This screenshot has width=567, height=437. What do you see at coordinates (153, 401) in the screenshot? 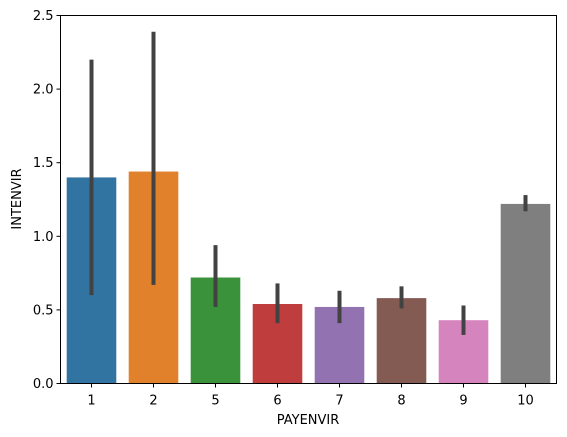
I see `x-tick-label-2: 2` at bounding box center [153, 401].